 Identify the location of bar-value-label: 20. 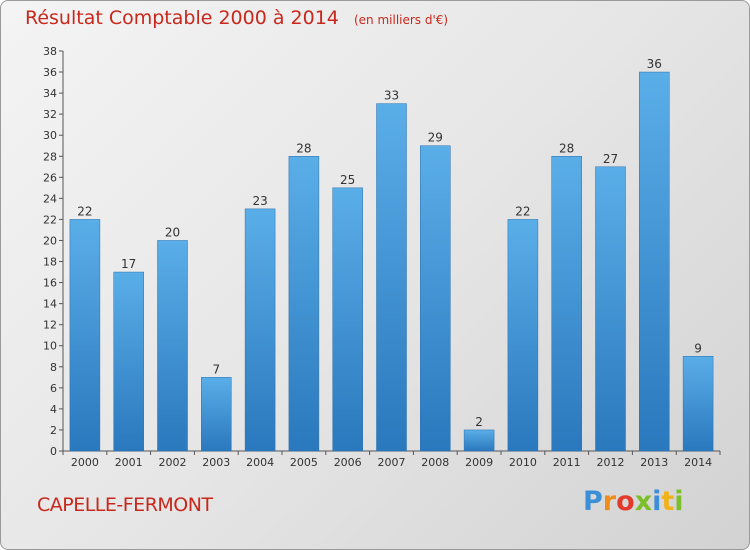
(172, 232).